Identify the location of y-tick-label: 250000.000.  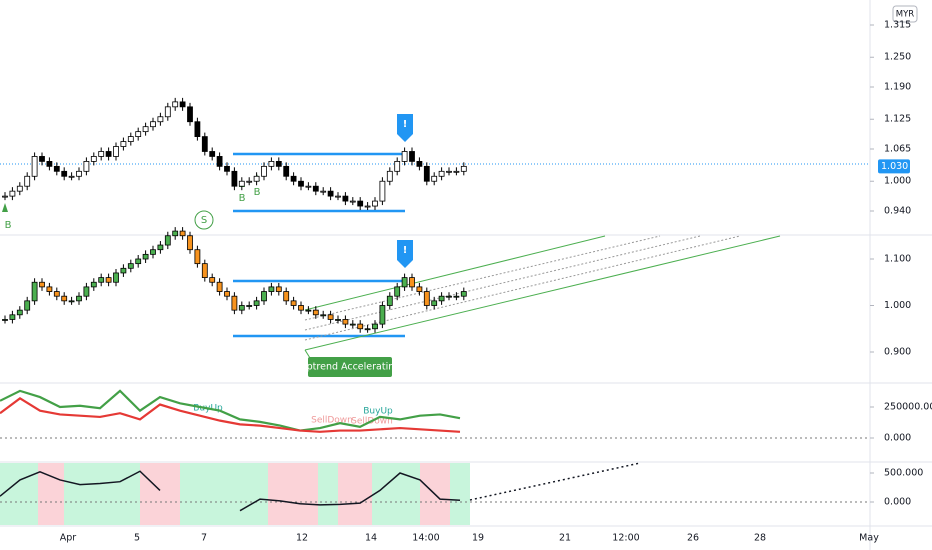
(908, 407).